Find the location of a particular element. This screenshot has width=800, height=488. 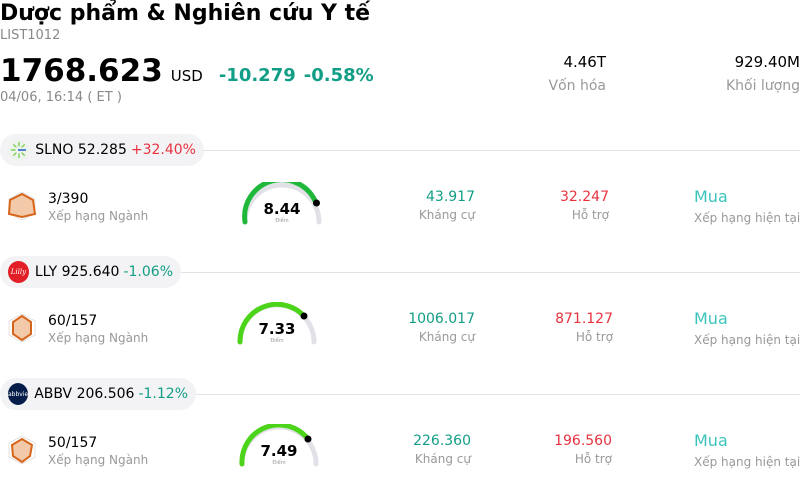

score-gauge: 8.44 Điểm is located at coordinates (285, 207).